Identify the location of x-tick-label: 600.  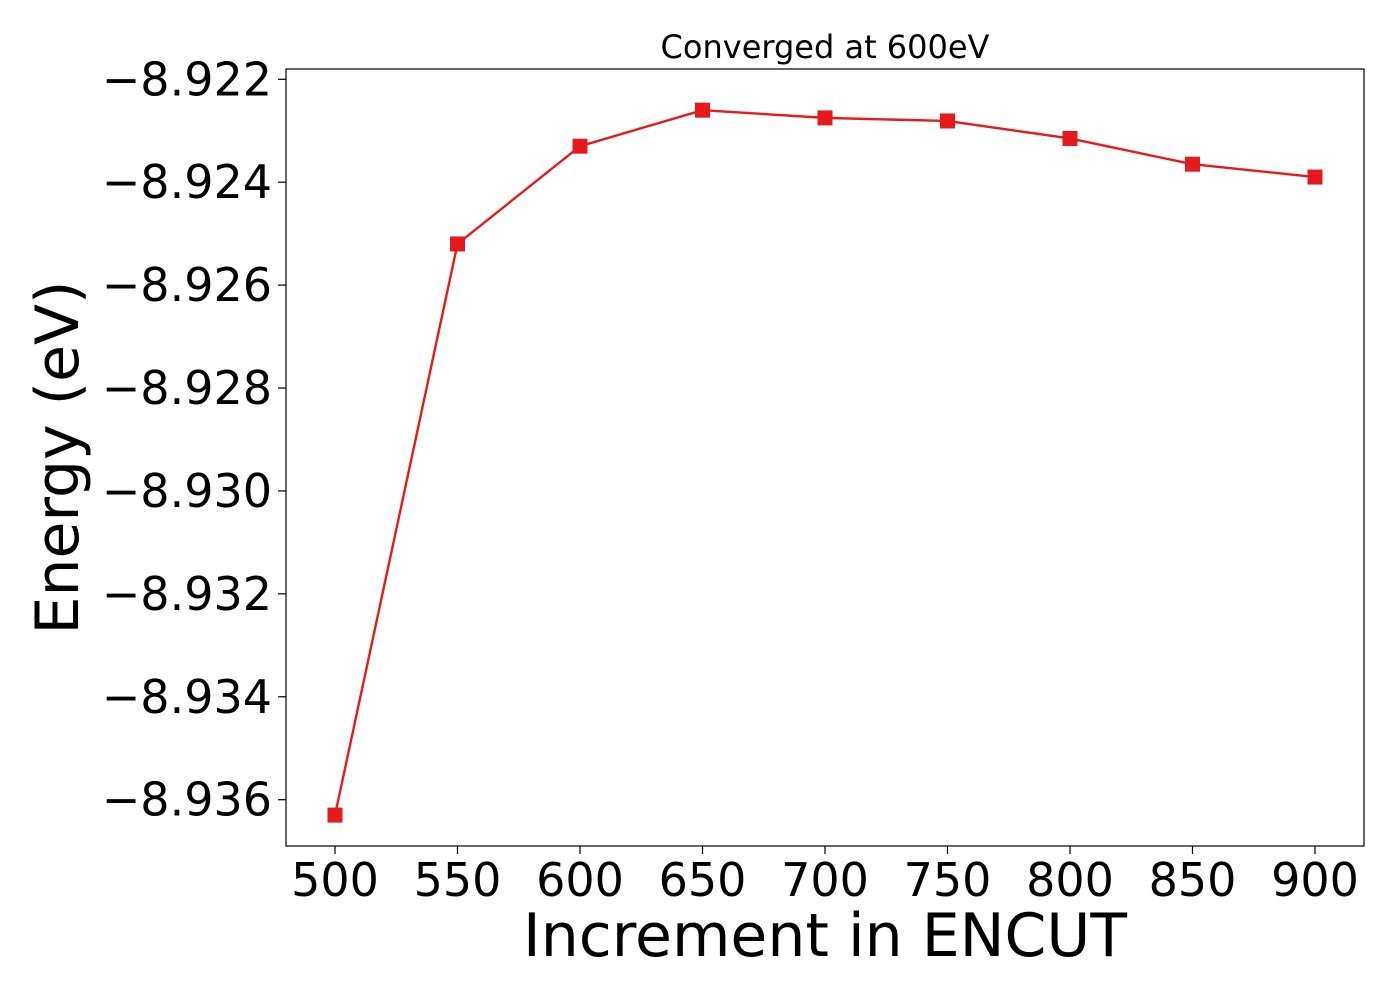
(580, 880).